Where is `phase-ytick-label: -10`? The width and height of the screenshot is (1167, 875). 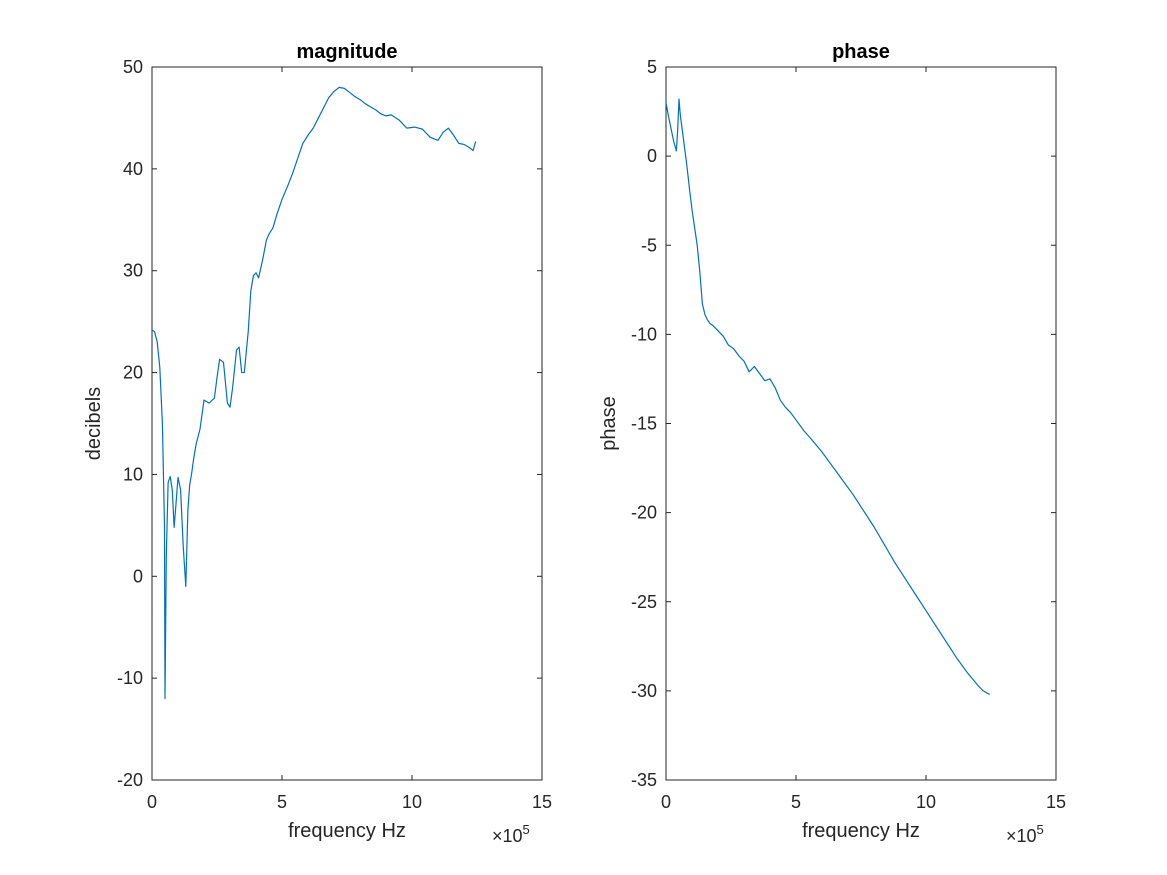
phase-ytick-label: -10 is located at coordinates (644, 334).